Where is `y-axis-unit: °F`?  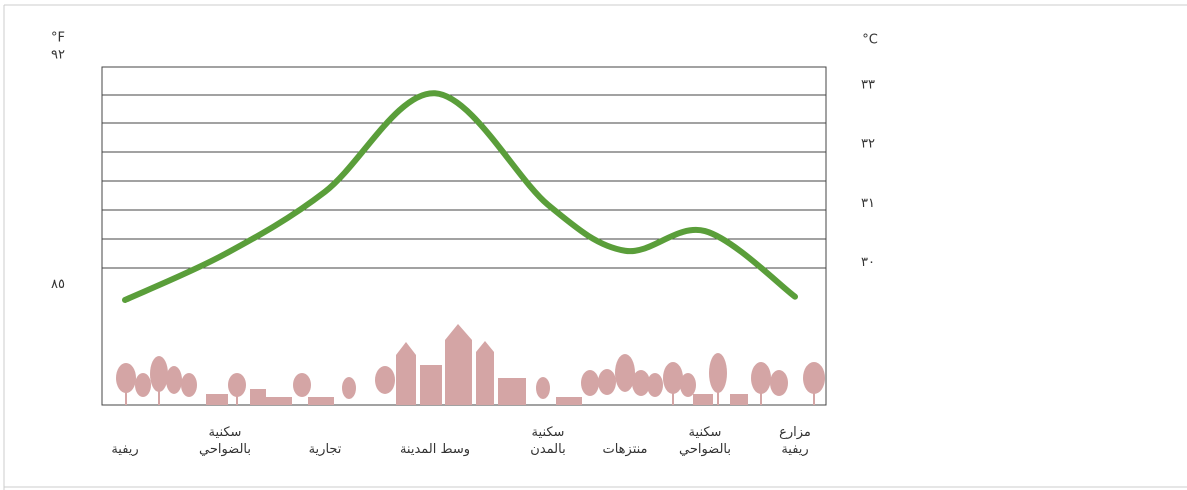 y-axis-unit: °F is located at coordinates (58, 38).